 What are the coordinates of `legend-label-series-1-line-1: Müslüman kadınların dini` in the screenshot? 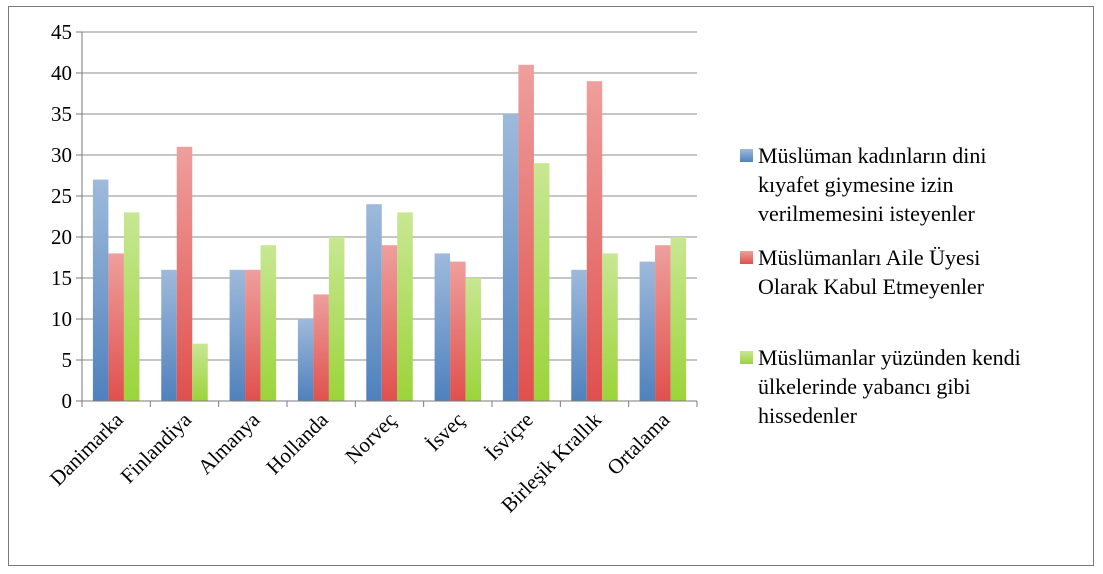 It's located at (872, 155).